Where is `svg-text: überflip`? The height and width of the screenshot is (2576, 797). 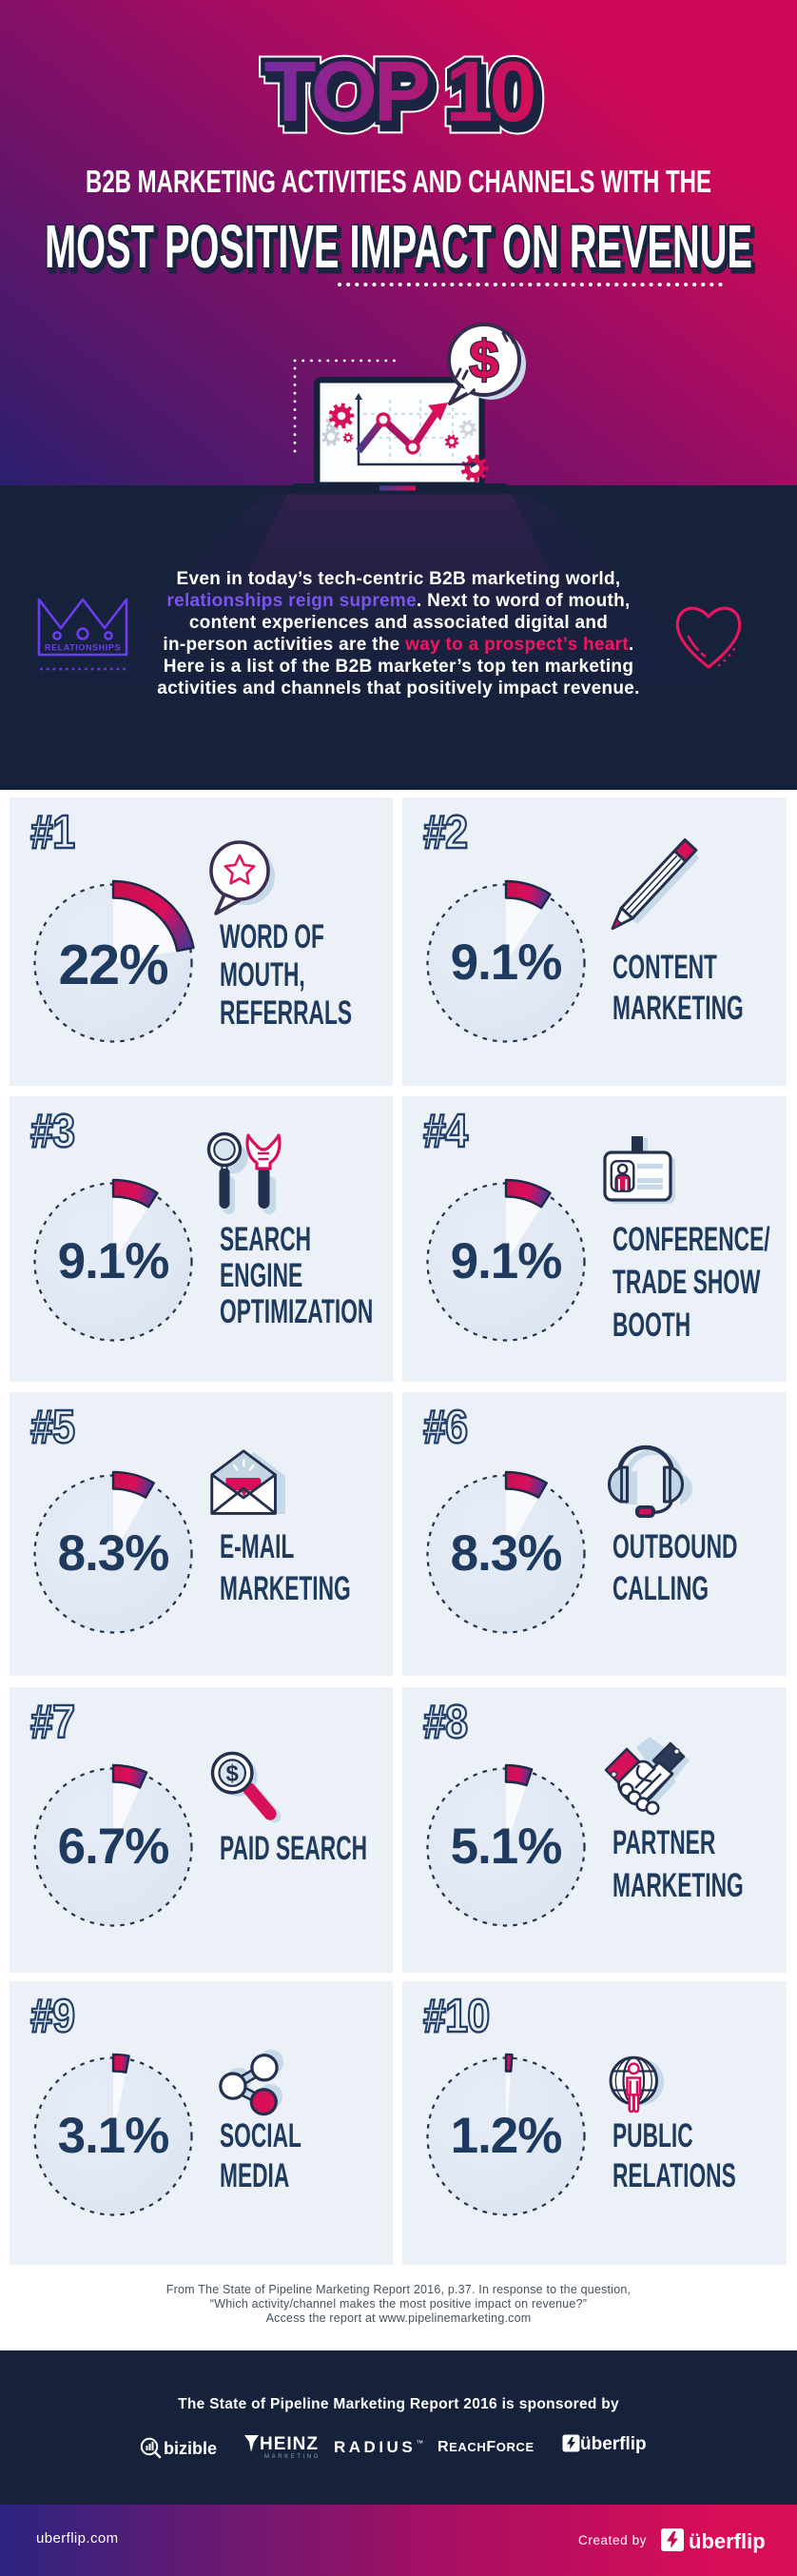 svg-text: überflip is located at coordinates (727, 2541).